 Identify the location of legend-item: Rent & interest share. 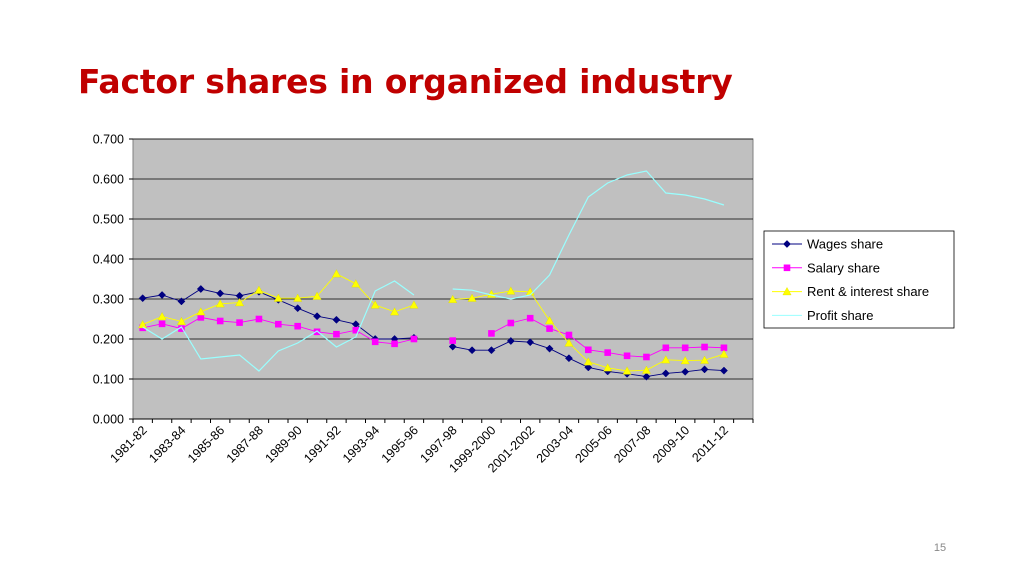
(850, 291).